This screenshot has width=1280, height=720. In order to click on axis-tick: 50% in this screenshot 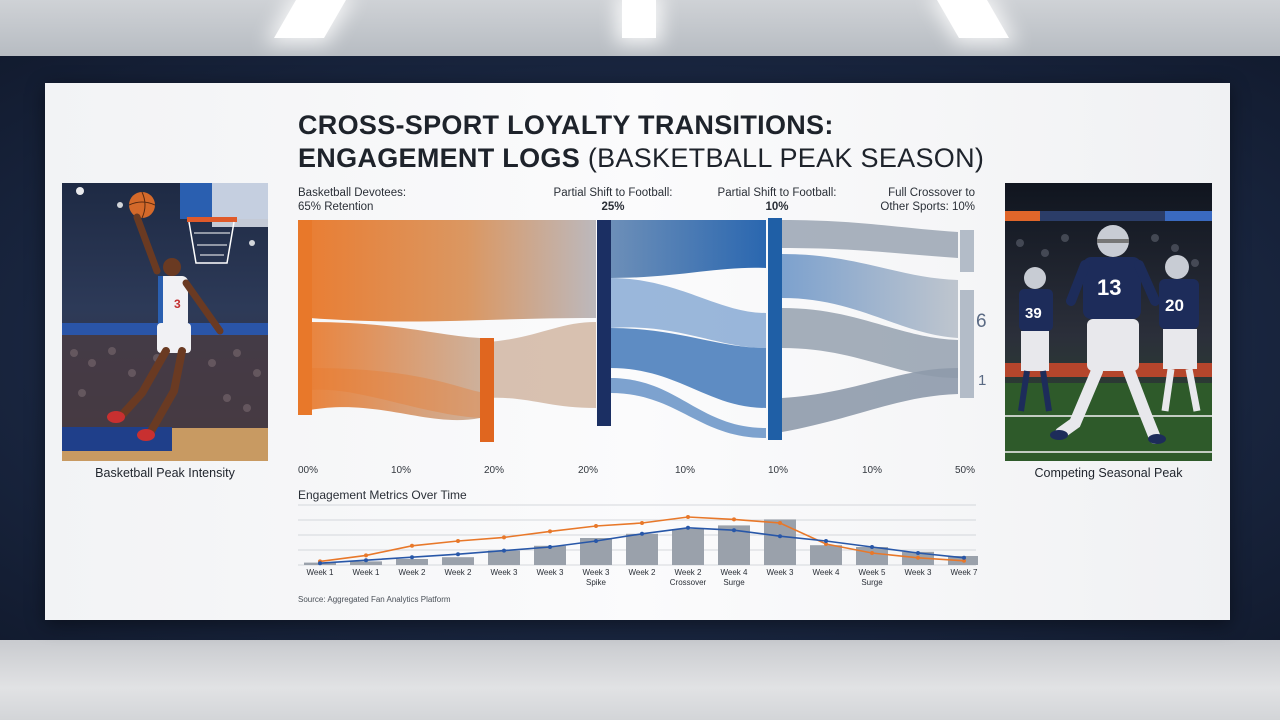, I will do `click(965, 470)`.